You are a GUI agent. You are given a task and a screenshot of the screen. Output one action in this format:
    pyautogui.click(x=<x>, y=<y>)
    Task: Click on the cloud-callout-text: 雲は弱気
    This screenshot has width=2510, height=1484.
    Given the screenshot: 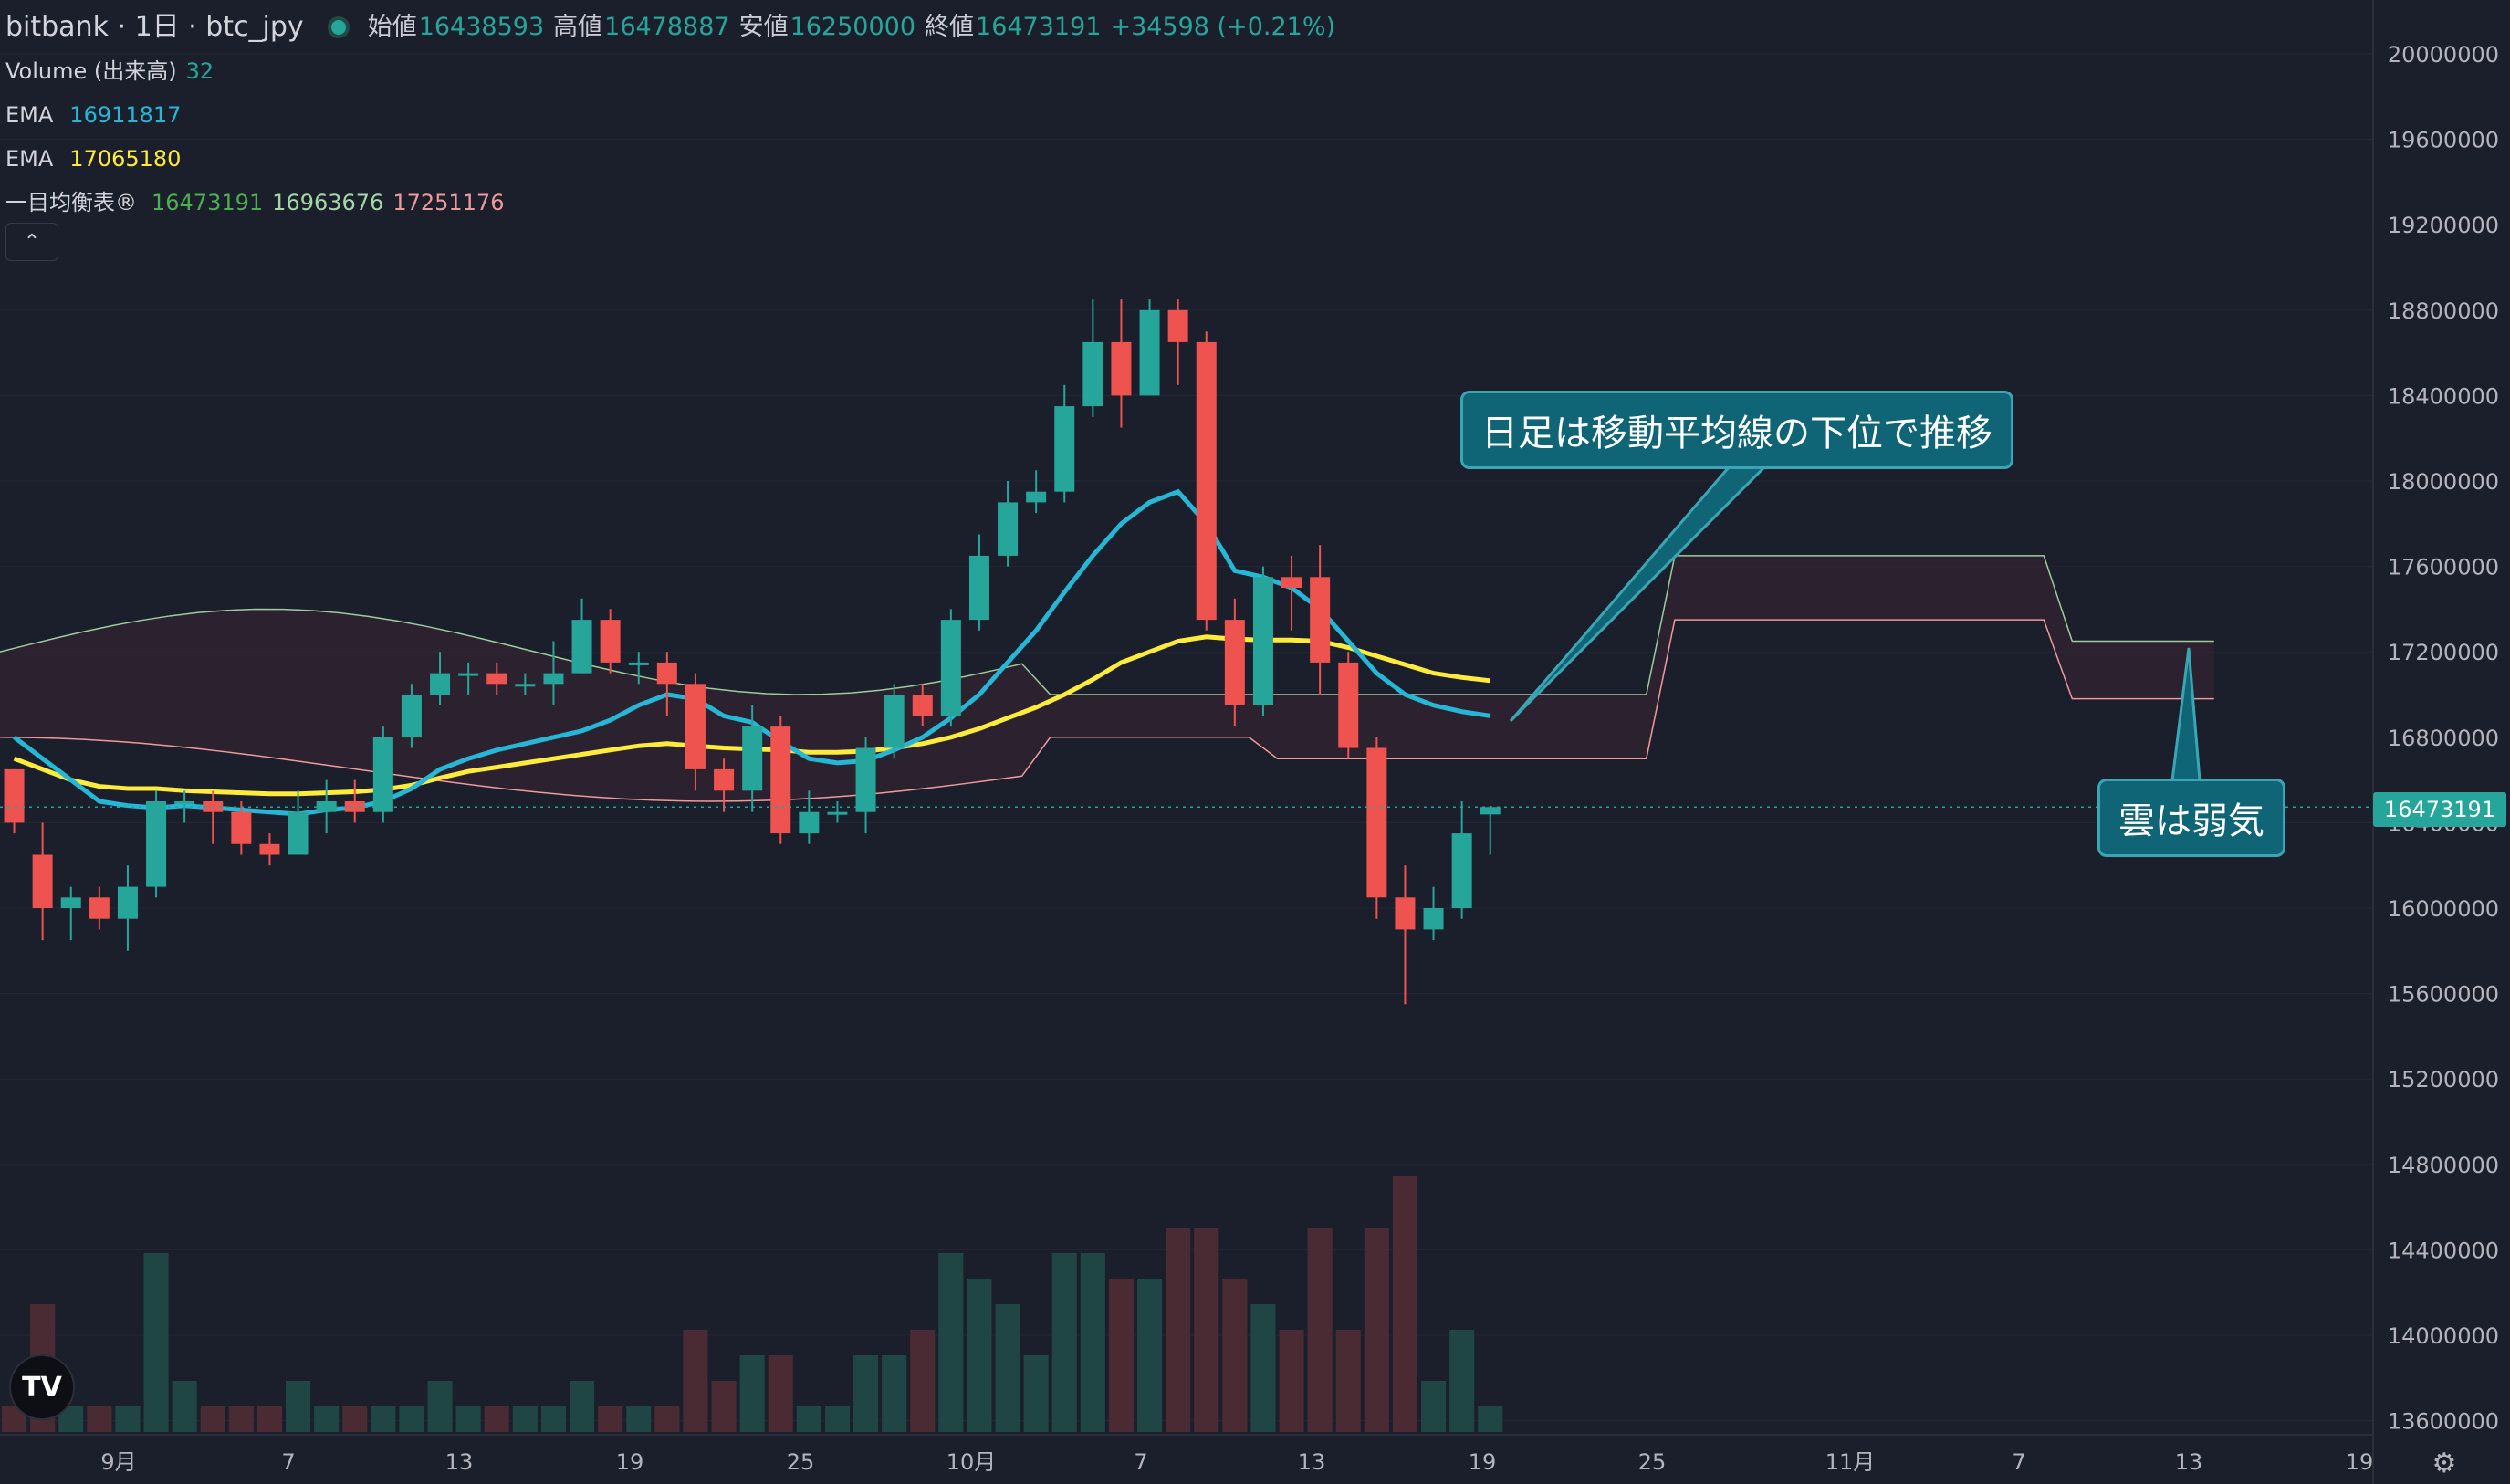 What is the action you would take?
    pyautogui.click(x=2191, y=821)
    